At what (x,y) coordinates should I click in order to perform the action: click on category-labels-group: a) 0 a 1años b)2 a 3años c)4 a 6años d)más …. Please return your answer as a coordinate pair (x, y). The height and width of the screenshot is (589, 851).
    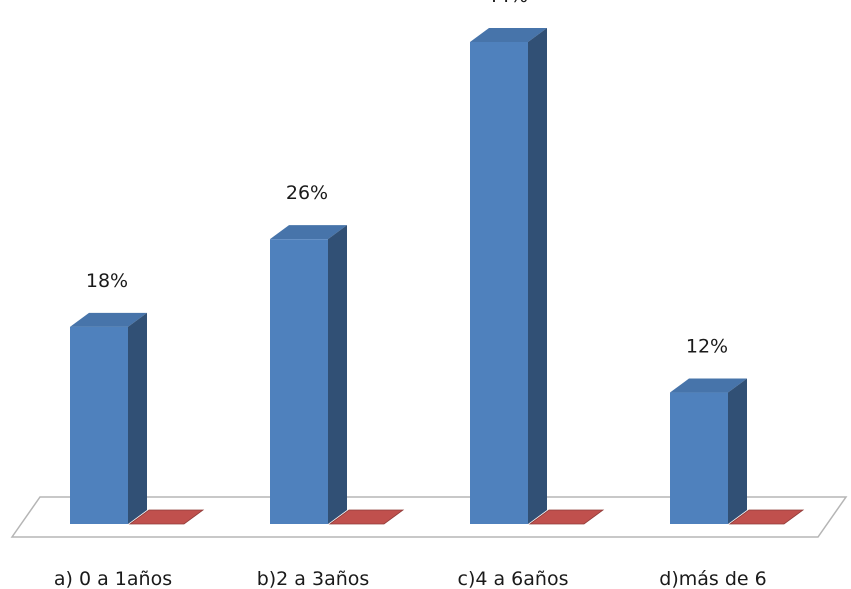
    Looking at the image, I should click on (410, 578).